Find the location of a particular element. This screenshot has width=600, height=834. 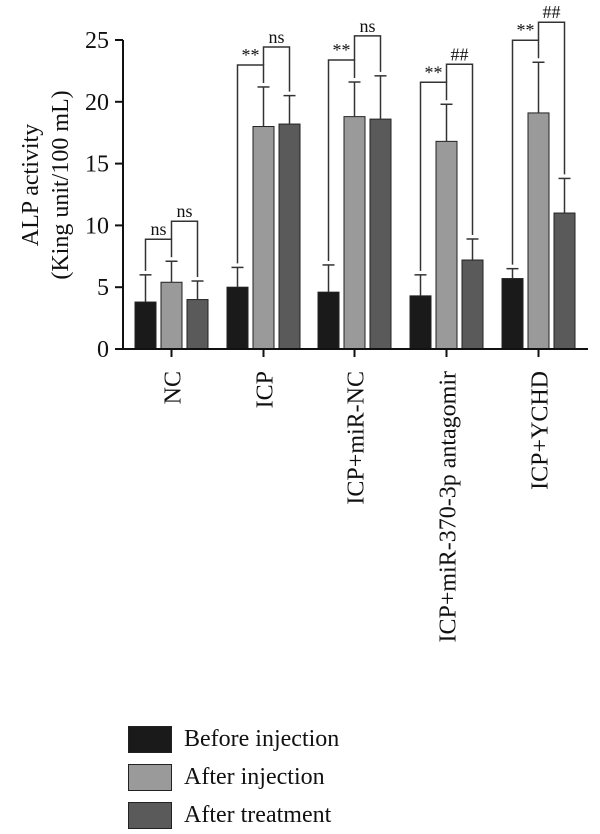

y-tick-label: 10 is located at coordinates (97, 226).